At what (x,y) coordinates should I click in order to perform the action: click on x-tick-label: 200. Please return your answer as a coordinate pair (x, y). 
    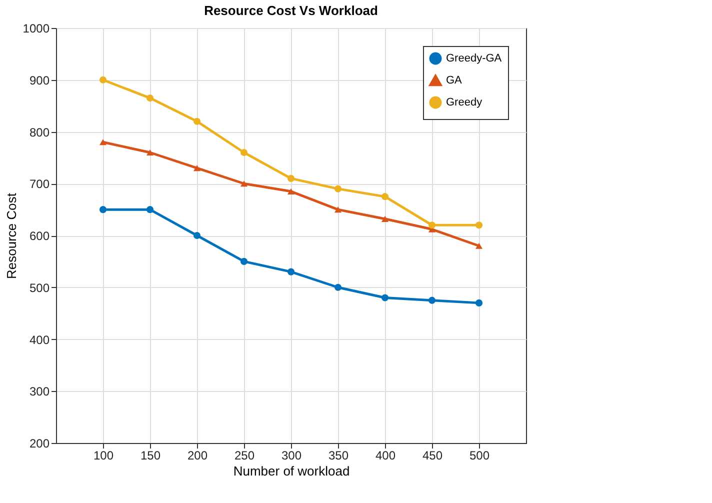
    Looking at the image, I should click on (197, 455).